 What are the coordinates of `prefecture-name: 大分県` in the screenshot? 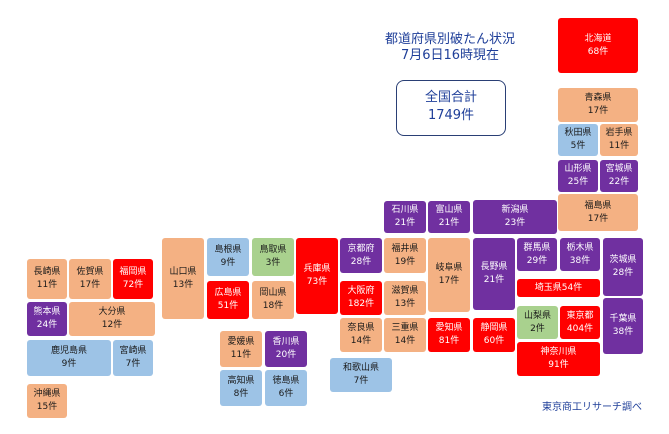 It's located at (112, 312).